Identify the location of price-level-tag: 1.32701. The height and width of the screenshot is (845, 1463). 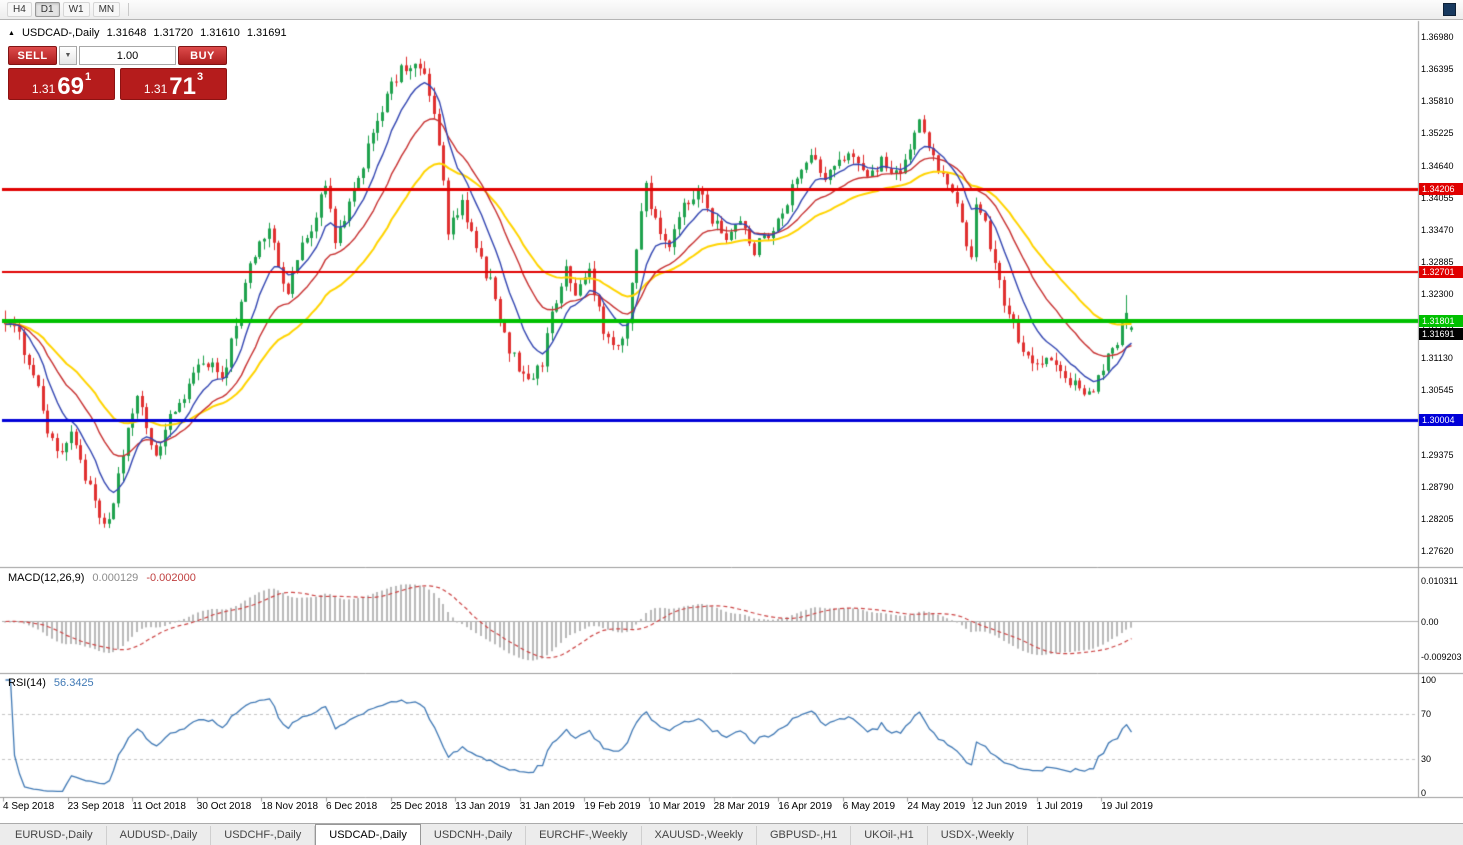
(1441, 271).